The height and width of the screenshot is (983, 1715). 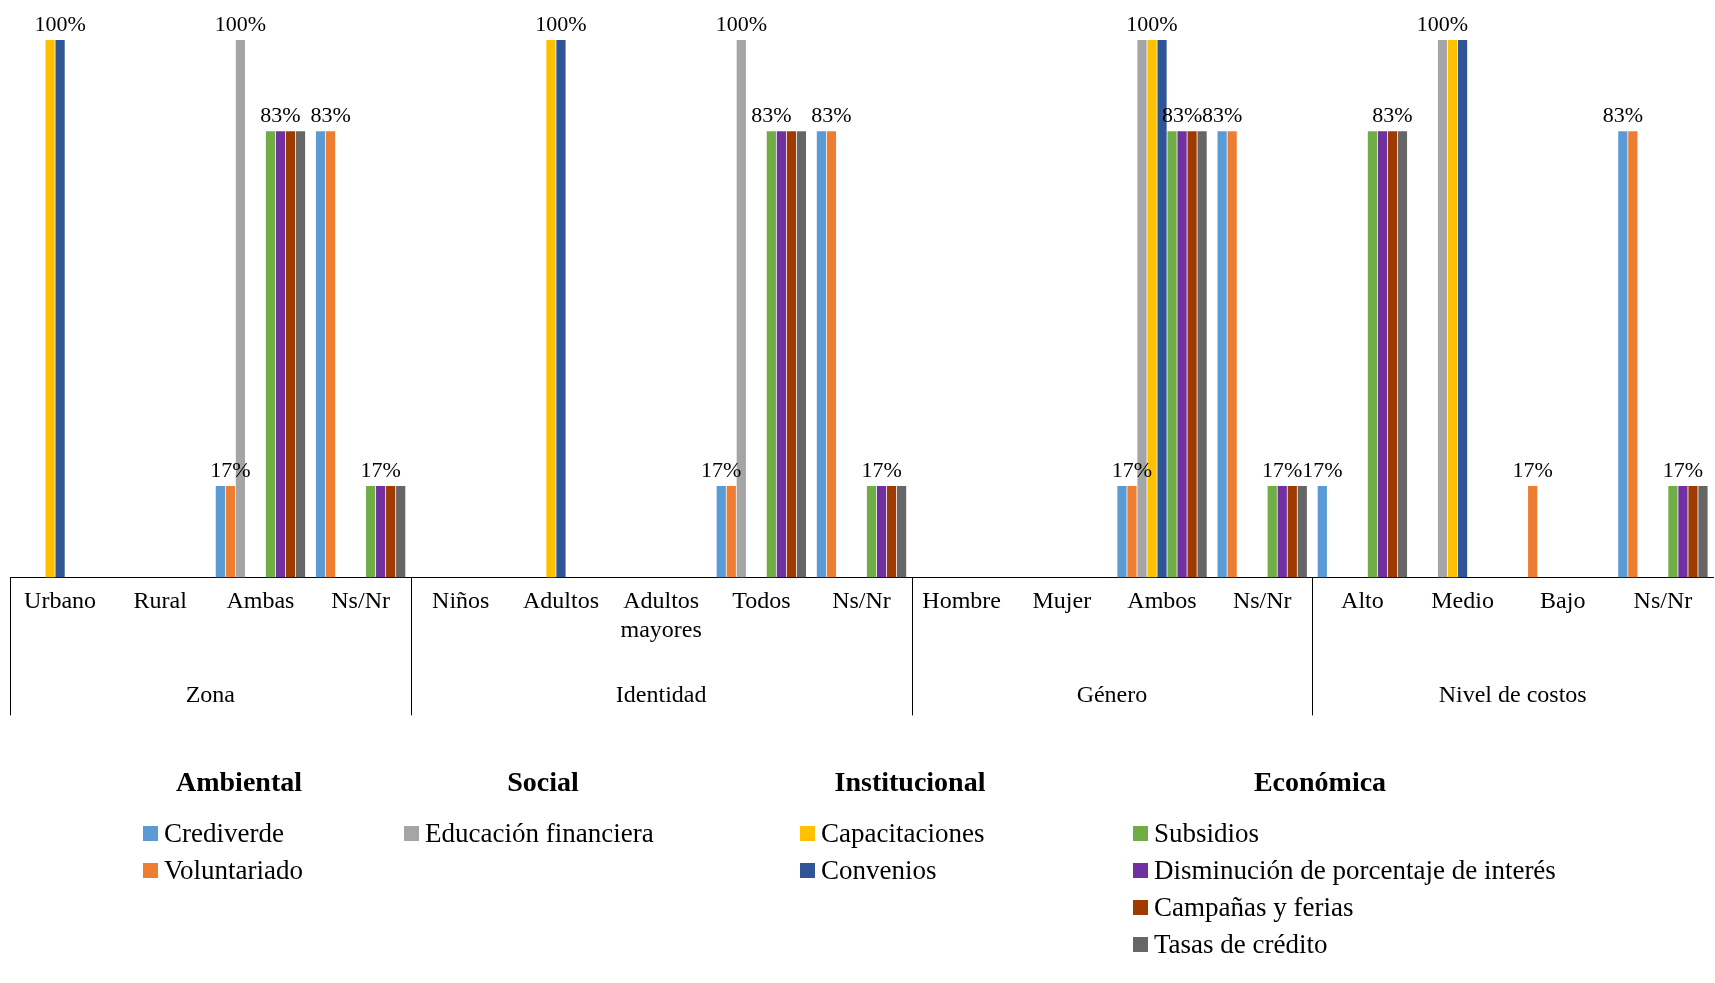 I want to click on x-tick-label: Adultos, so click(x=560, y=600).